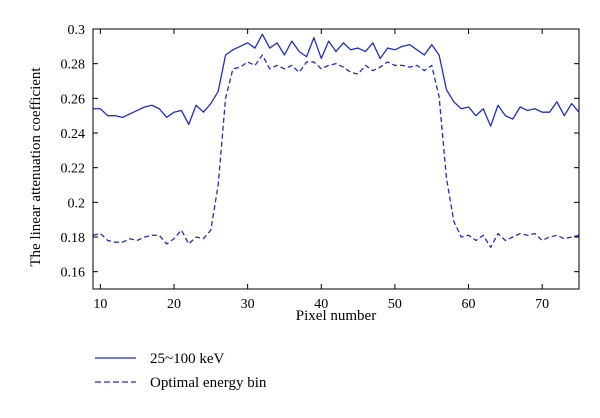  I want to click on y-tick-label: 0.22, so click(73, 169).